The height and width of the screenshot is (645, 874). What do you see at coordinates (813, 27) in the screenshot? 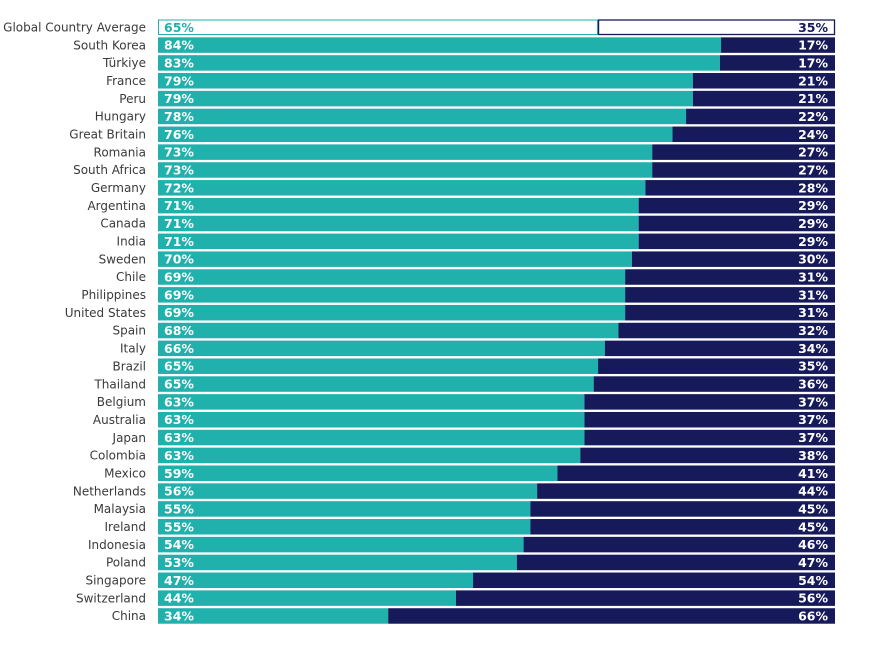
I see `value-label-right-global-country-average: 35%` at bounding box center [813, 27].